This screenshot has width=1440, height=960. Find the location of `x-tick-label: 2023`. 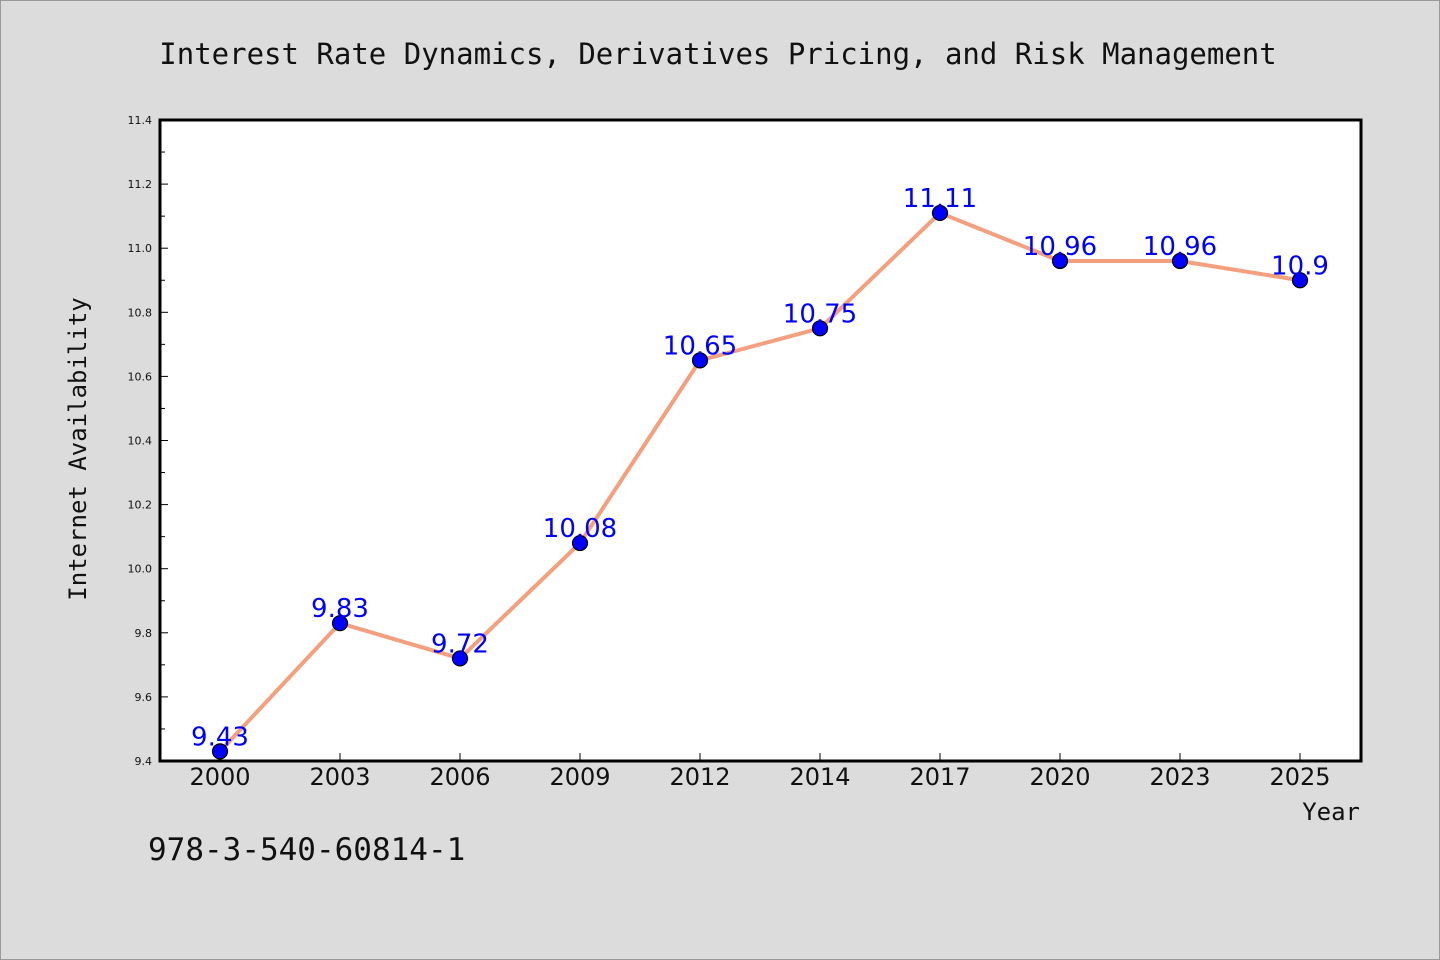

x-tick-label: 2023 is located at coordinates (1179, 777).